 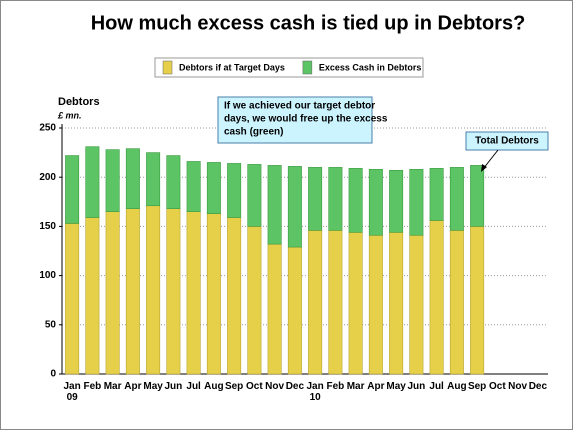 What do you see at coordinates (253, 132) in the screenshot?
I see `annotation-text: cash (green)` at bounding box center [253, 132].